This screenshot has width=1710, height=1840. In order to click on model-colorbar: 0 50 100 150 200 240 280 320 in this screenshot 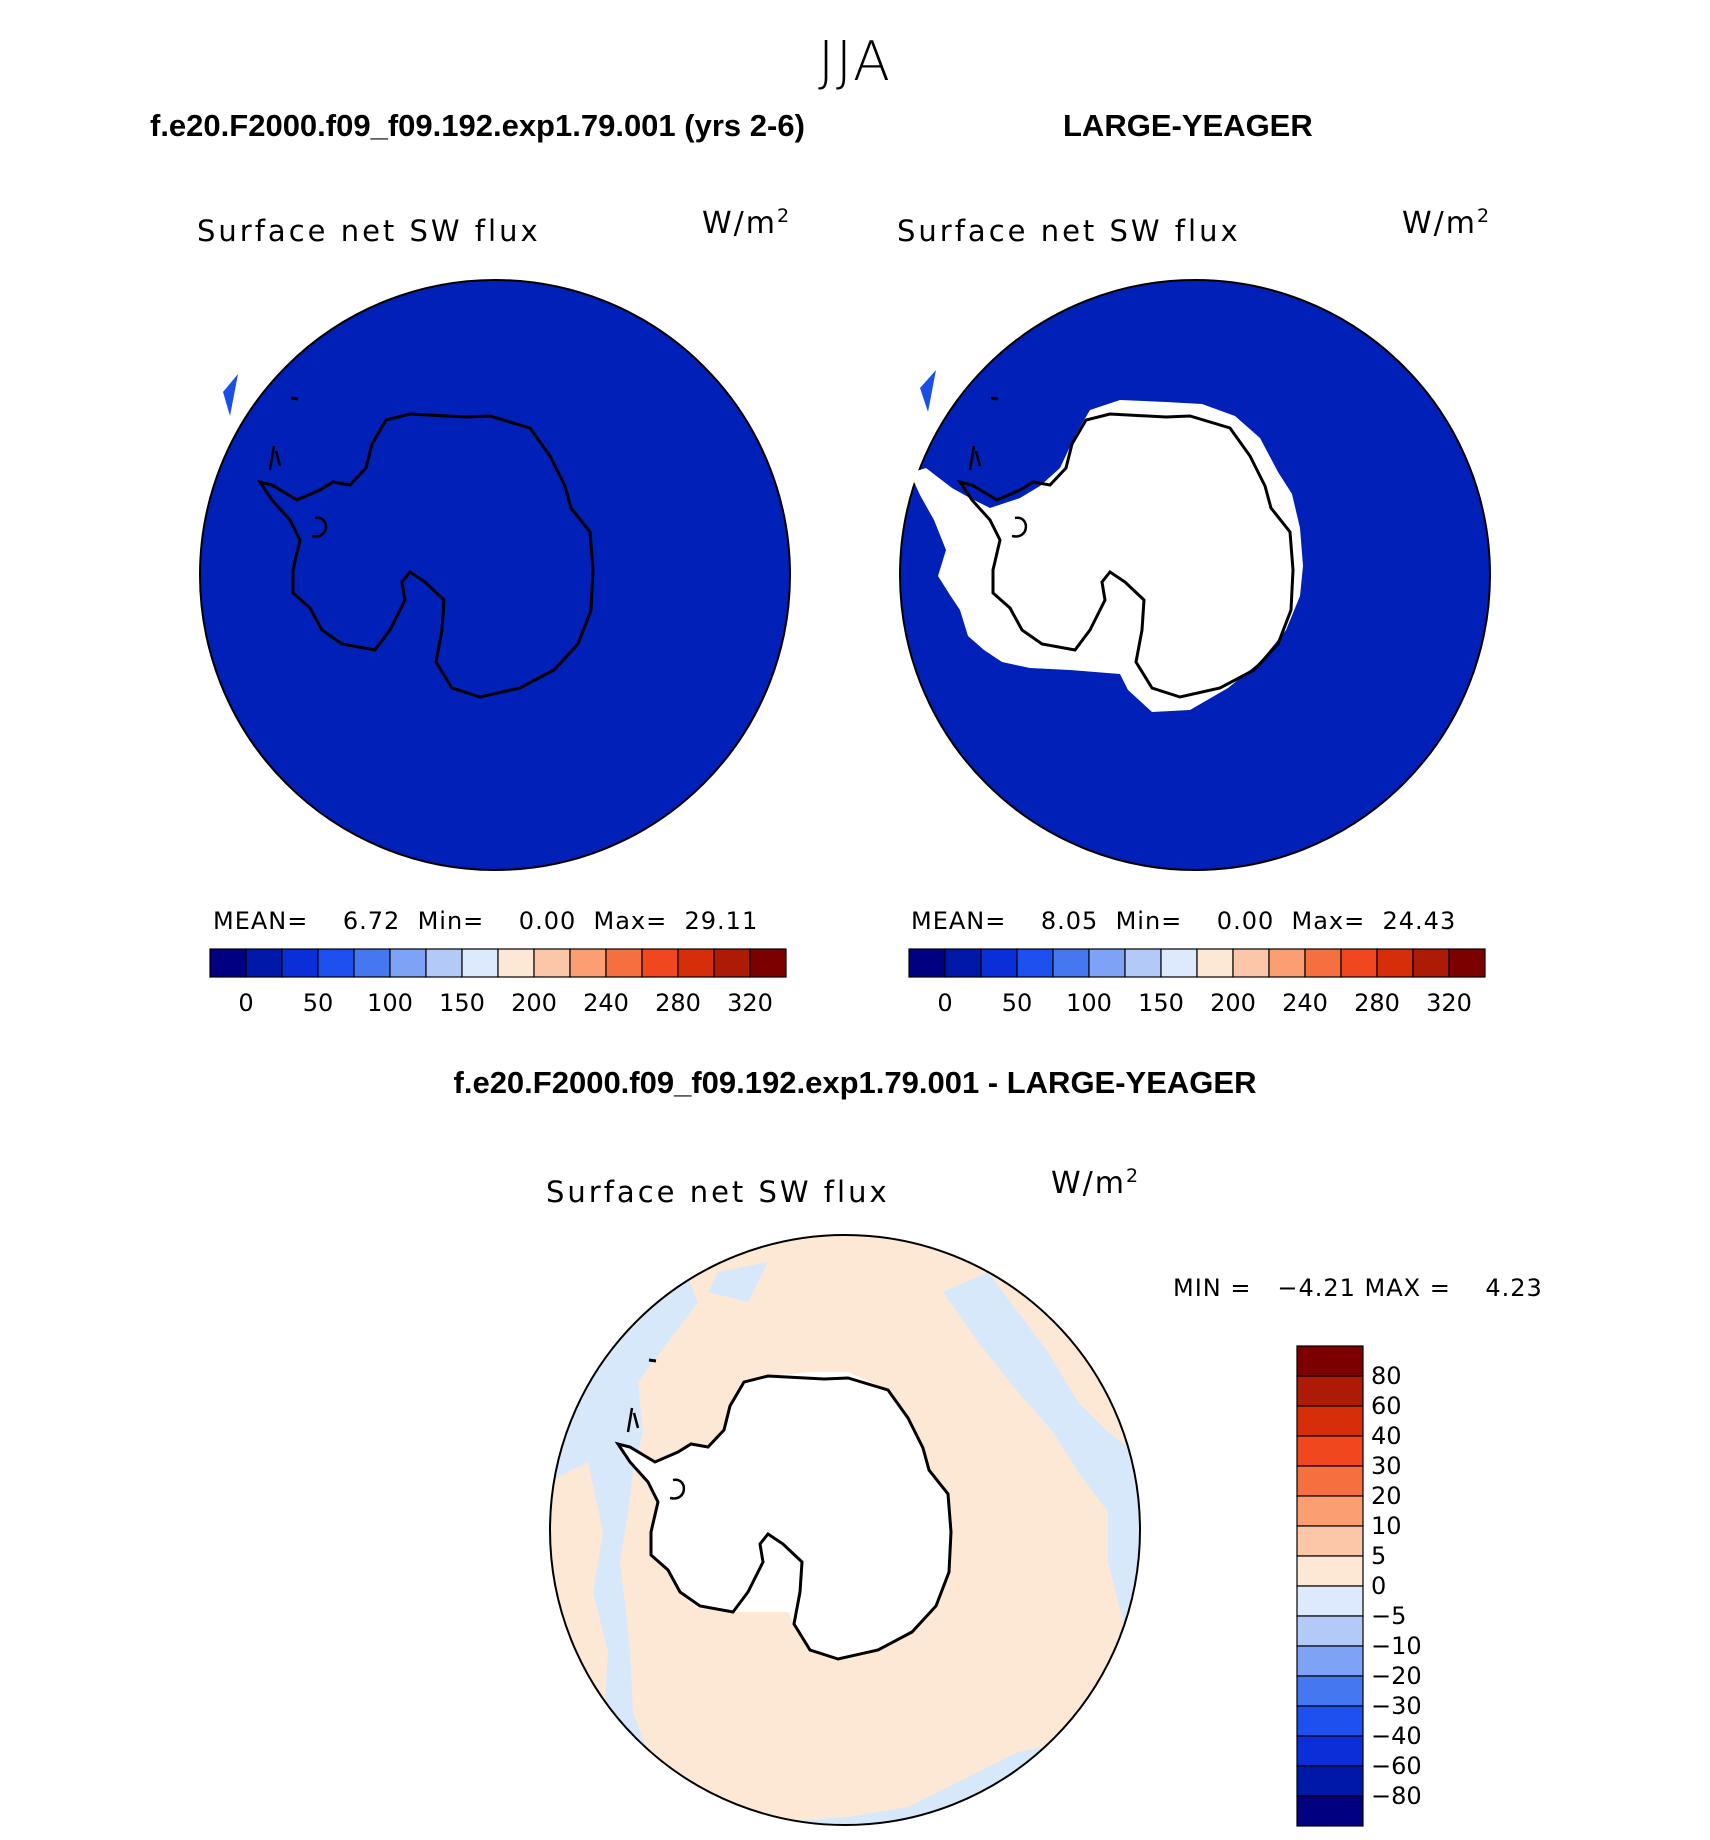, I will do `click(498, 982)`.